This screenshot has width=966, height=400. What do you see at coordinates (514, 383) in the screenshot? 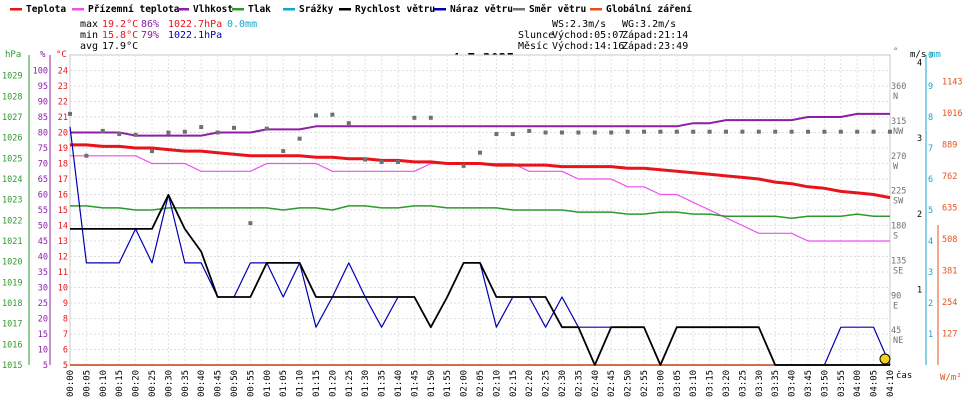
I see `x-tick-label: 02:15` at bounding box center [514, 383].